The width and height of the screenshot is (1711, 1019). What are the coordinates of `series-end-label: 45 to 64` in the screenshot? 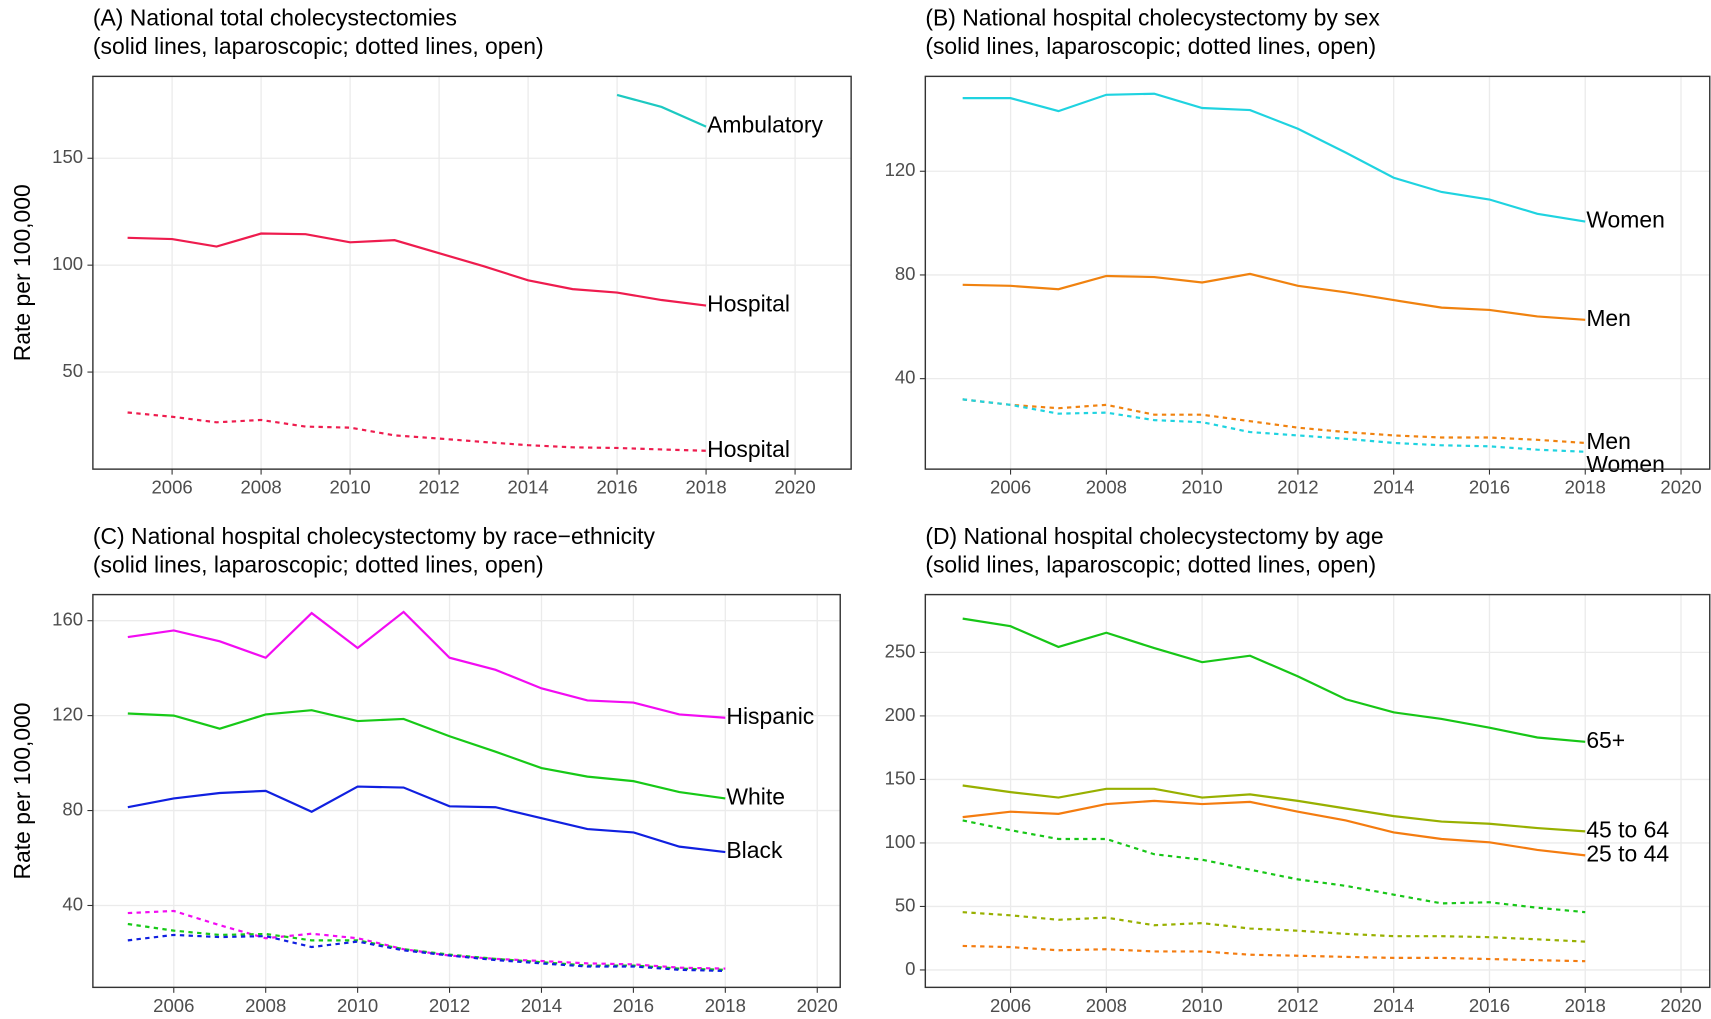 It's located at (1627, 829).